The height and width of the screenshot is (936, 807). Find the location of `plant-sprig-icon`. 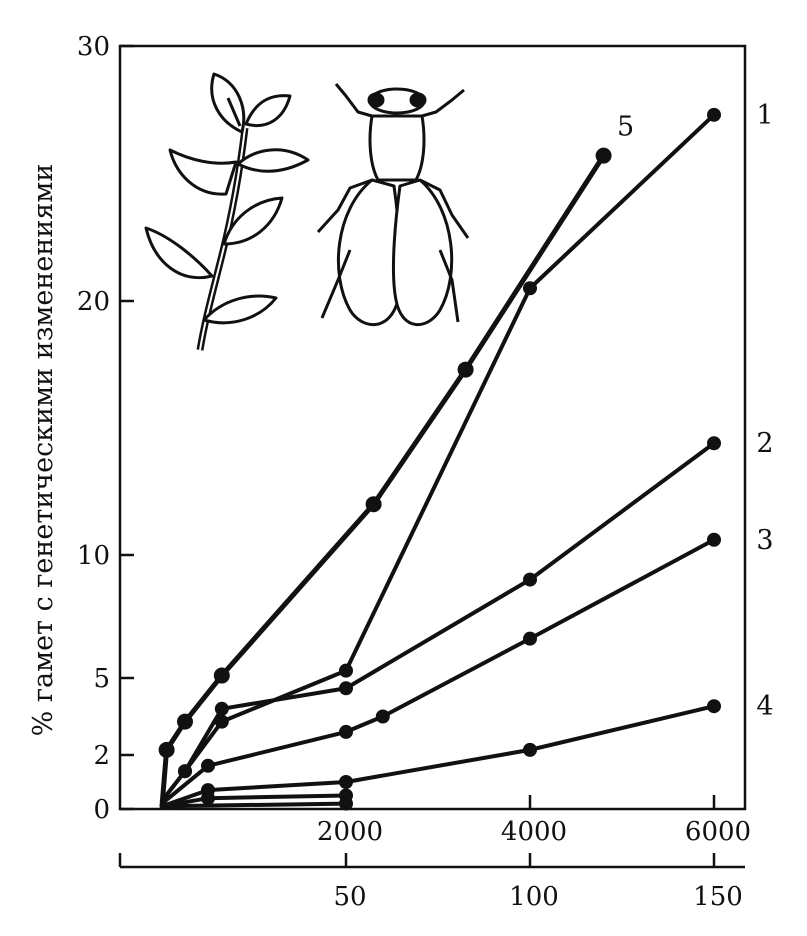

plant-sprig-icon is located at coordinates (227, 211).